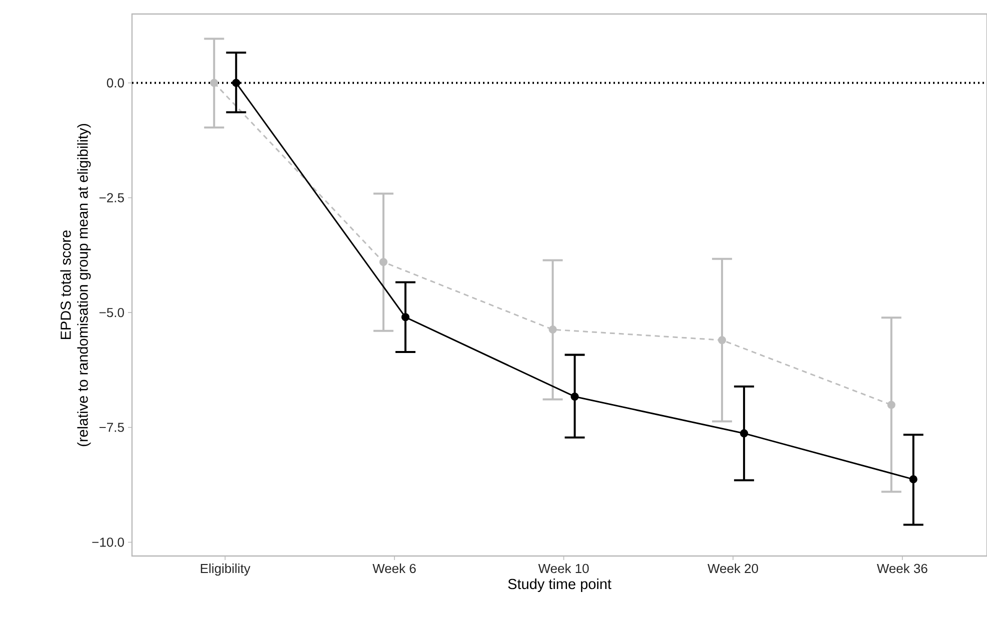  I want to click on x-tick-label: Week 20, so click(733, 569).